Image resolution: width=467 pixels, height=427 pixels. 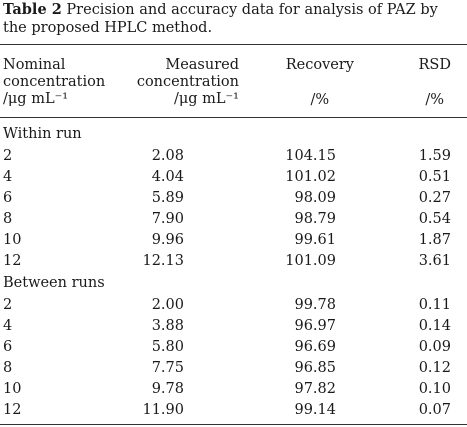 What do you see at coordinates (315, 219) in the screenshot?
I see `cell-recovery: 98.79` at bounding box center [315, 219].